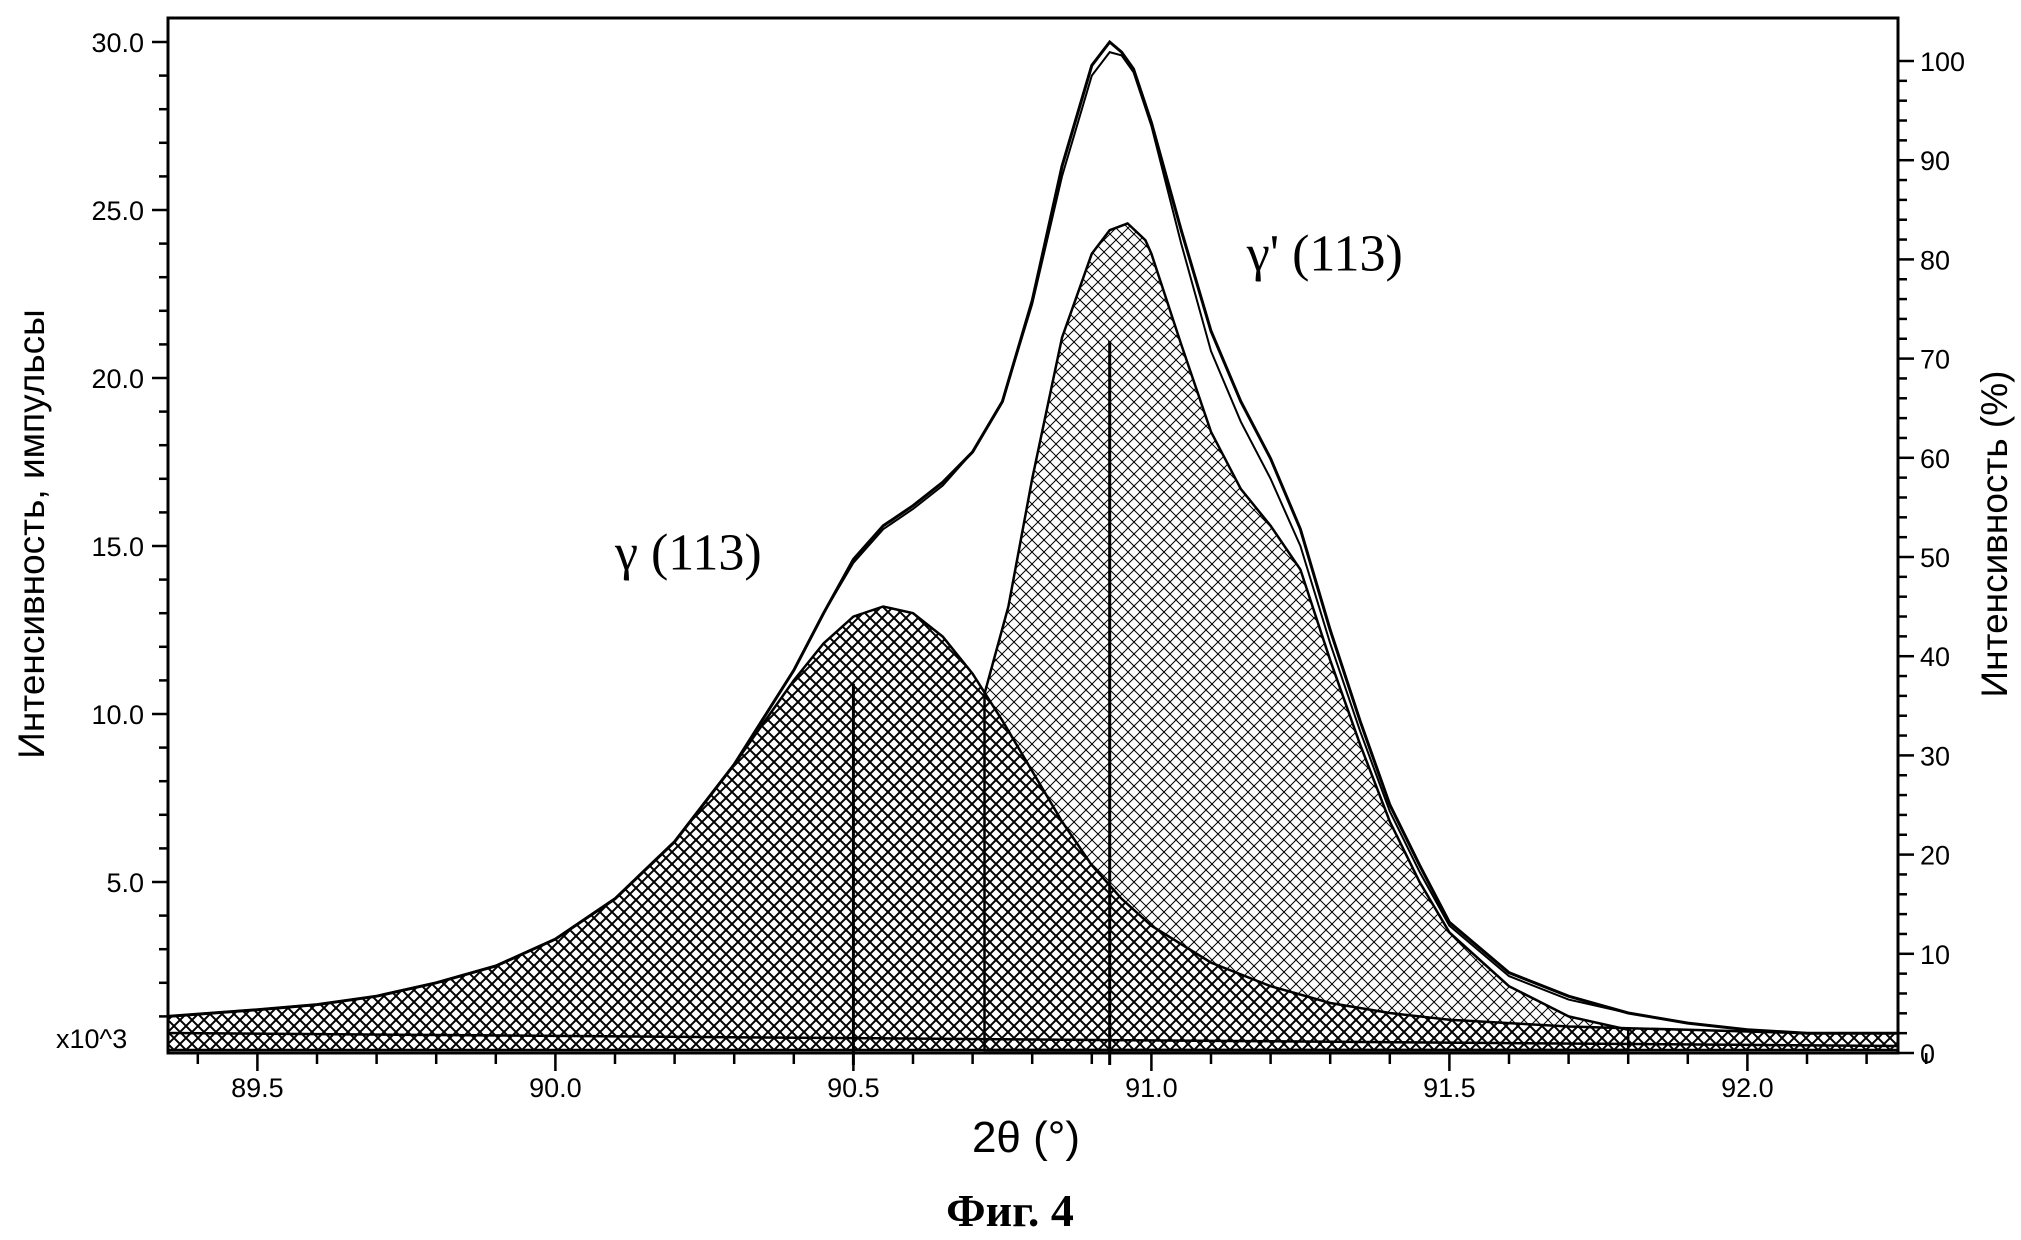 The image size is (2021, 1240). Describe the element at coordinates (117, 547) in the screenshot. I see `y-left-tick-label: 15.0` at that location.